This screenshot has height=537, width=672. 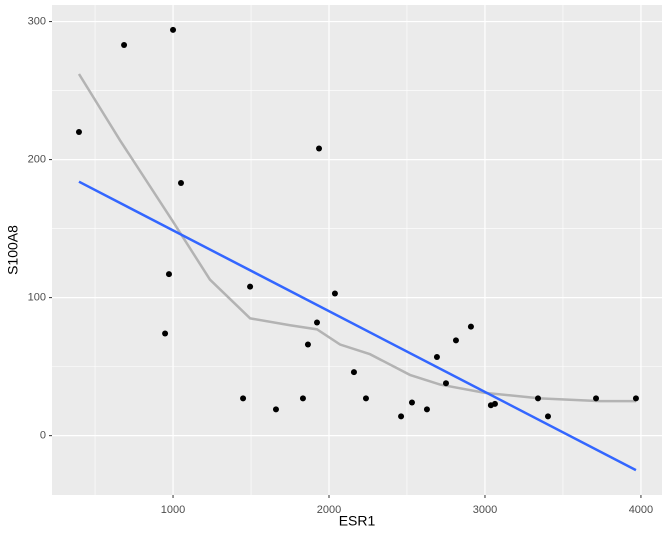 I want to click on x-tick-label: 3000, so click(x=485, y=510).